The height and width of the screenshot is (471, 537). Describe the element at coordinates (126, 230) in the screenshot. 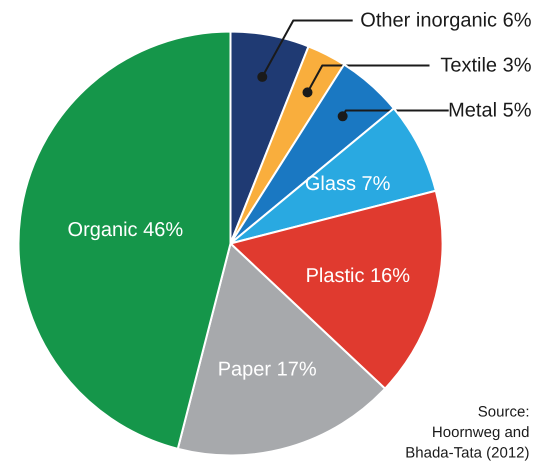

I see `slice-label: Organic 46%` at that location.